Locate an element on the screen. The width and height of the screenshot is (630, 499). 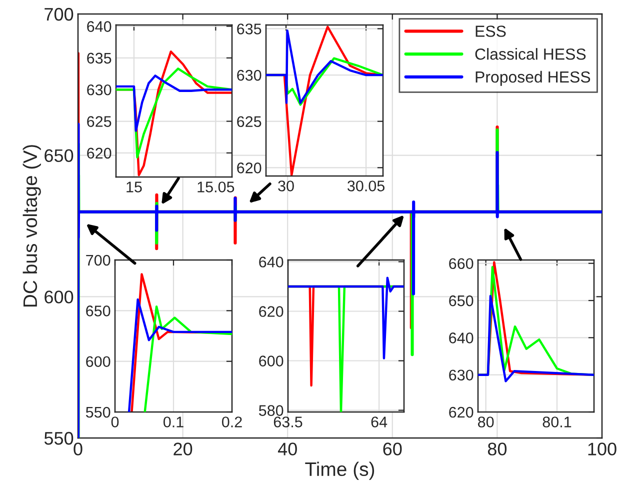
x-tick-label: 30.05 is located at coordinates (366, 186).